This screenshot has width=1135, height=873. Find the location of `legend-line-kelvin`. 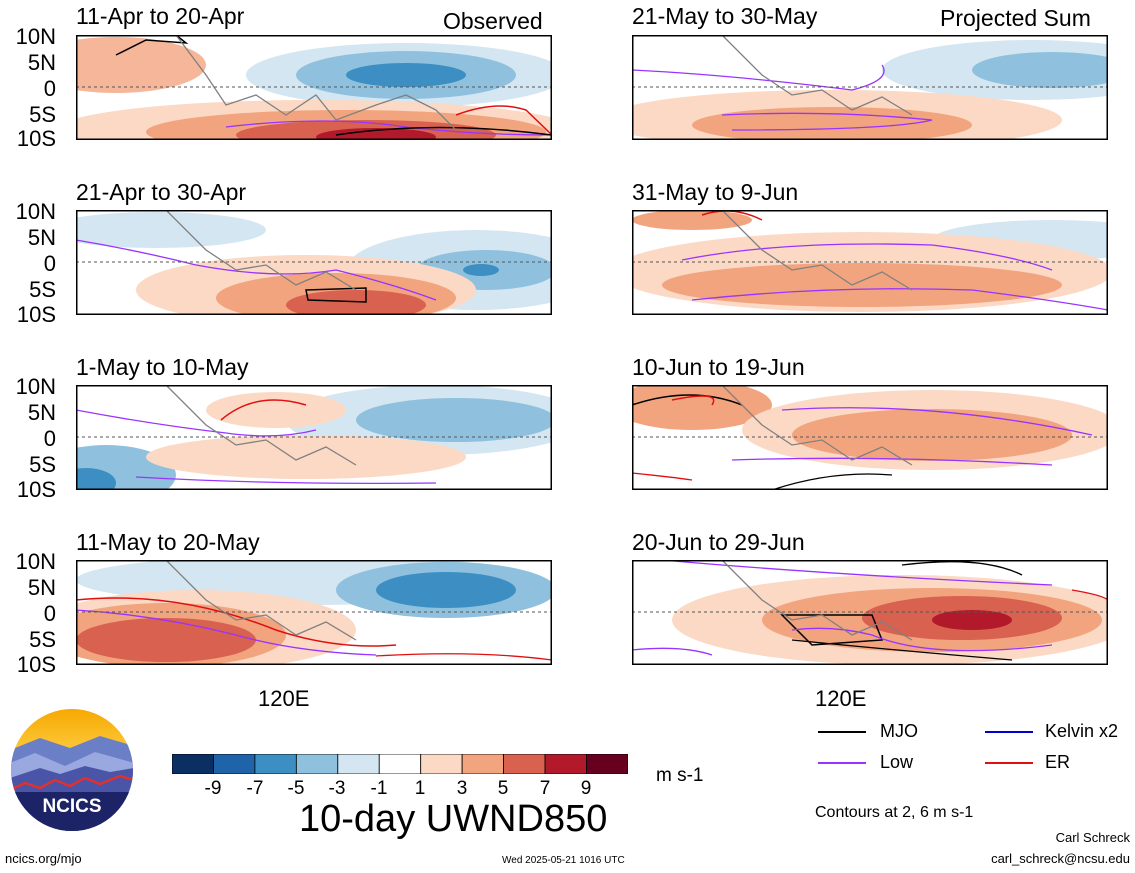

legend-line-kelvin is located at coordinates (1009, 732).